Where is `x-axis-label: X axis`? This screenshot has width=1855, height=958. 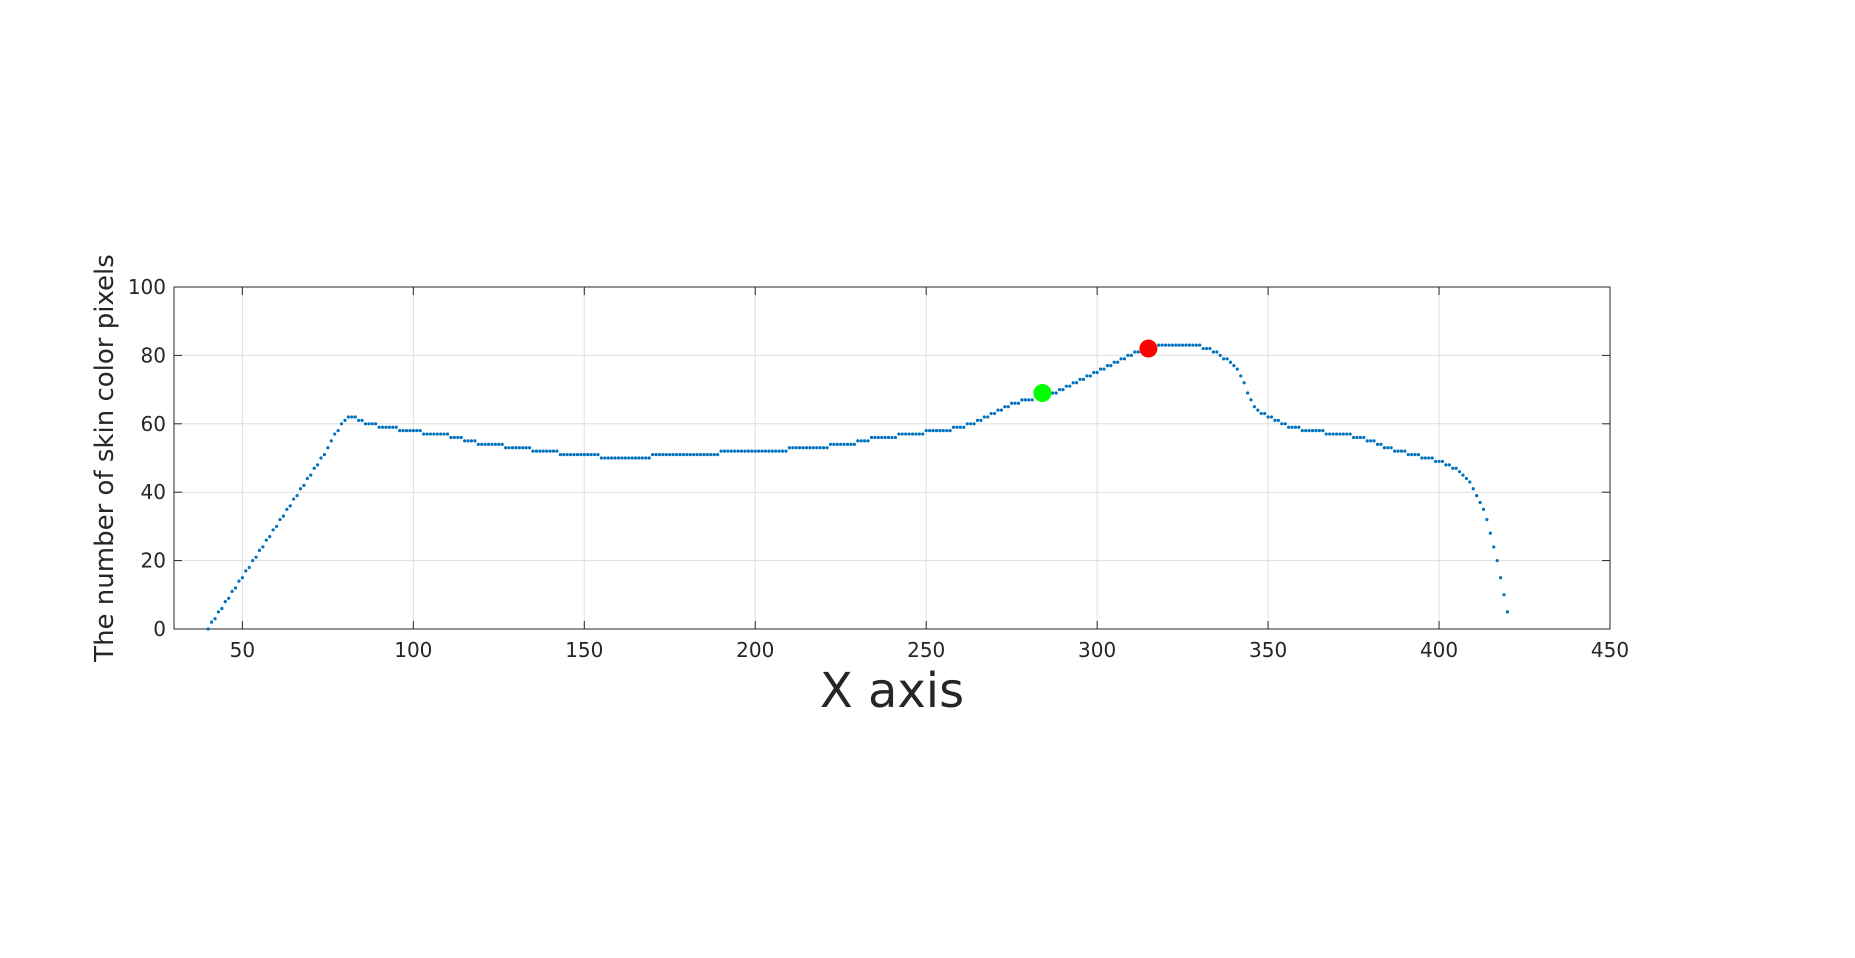 x-axis-label: X axis is located at coordinates (892, 691).